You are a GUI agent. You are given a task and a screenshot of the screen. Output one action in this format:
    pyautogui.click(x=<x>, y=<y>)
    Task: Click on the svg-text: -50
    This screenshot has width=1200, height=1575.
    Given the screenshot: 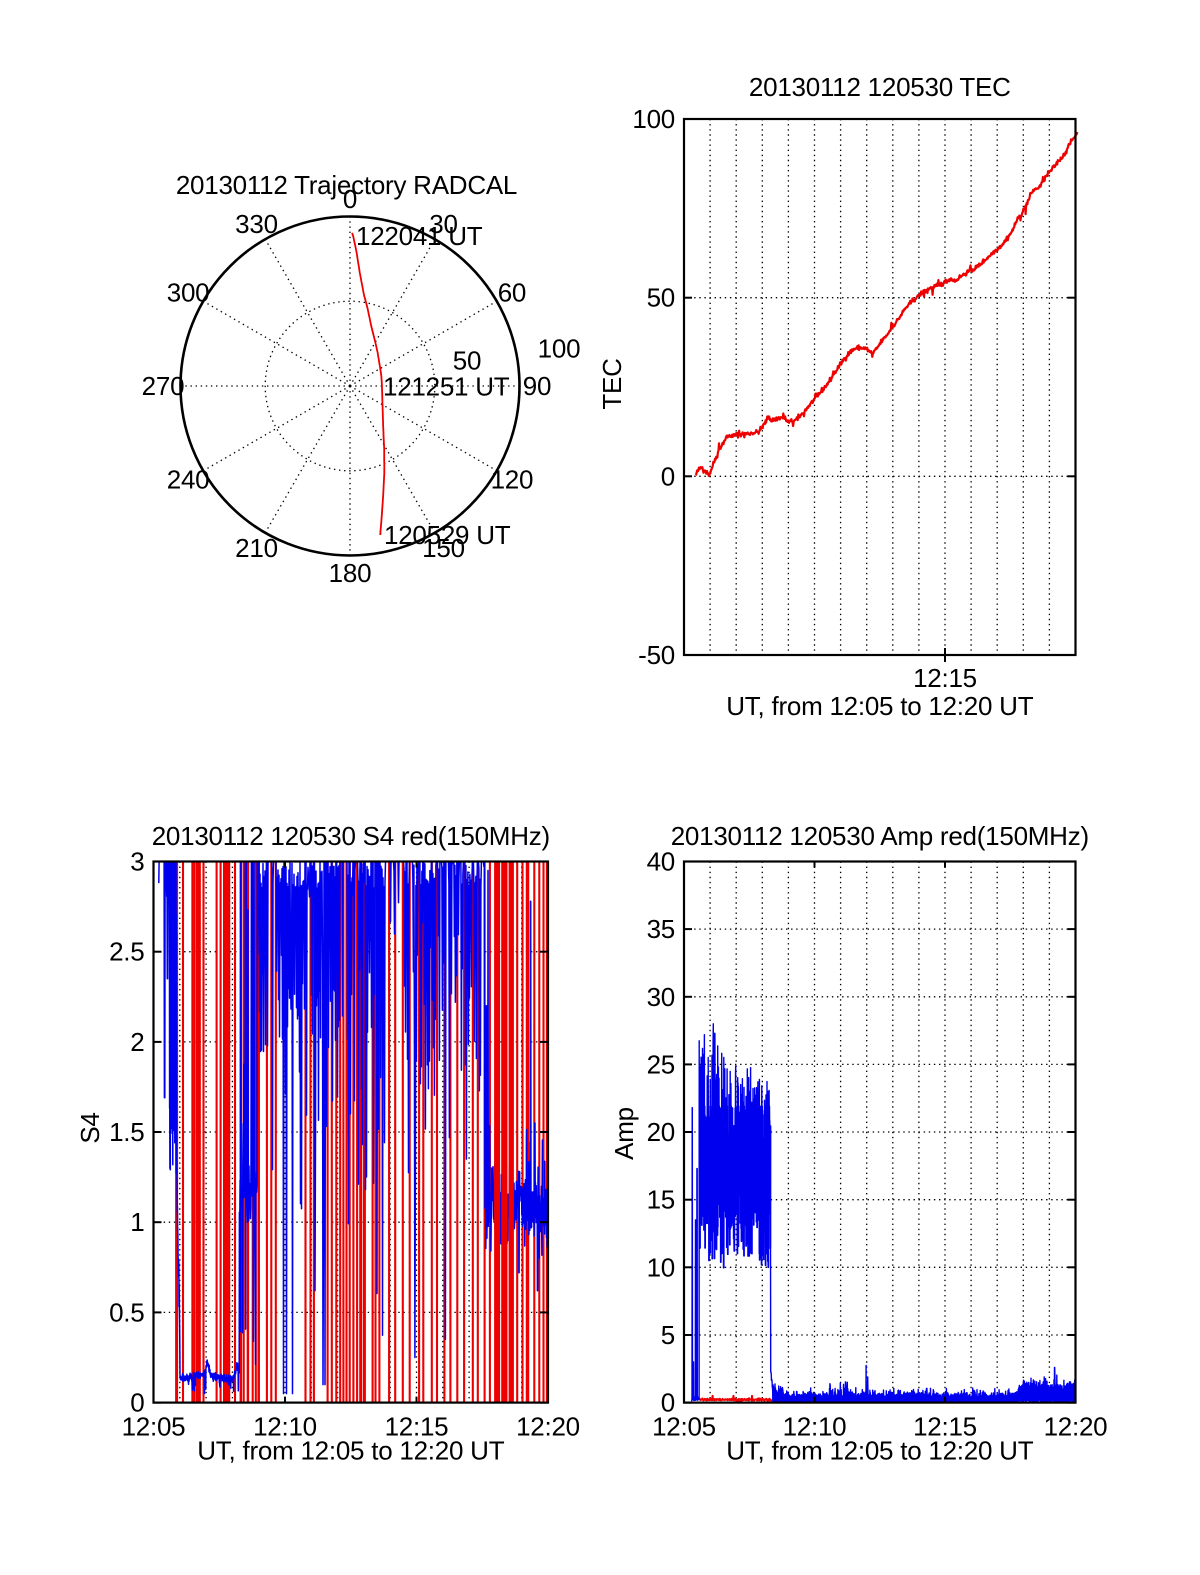 What is the action you would take?
    pyautogui.click(x=656, y=655)
    